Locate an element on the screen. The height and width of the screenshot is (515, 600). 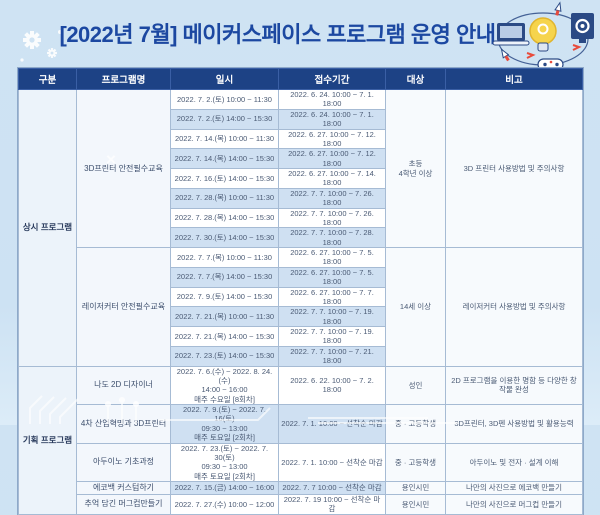
session-period-cell: 2022. 7. 7. 10:00 ~ 7. 28. 18:00 is located at coordinates (332, 237).